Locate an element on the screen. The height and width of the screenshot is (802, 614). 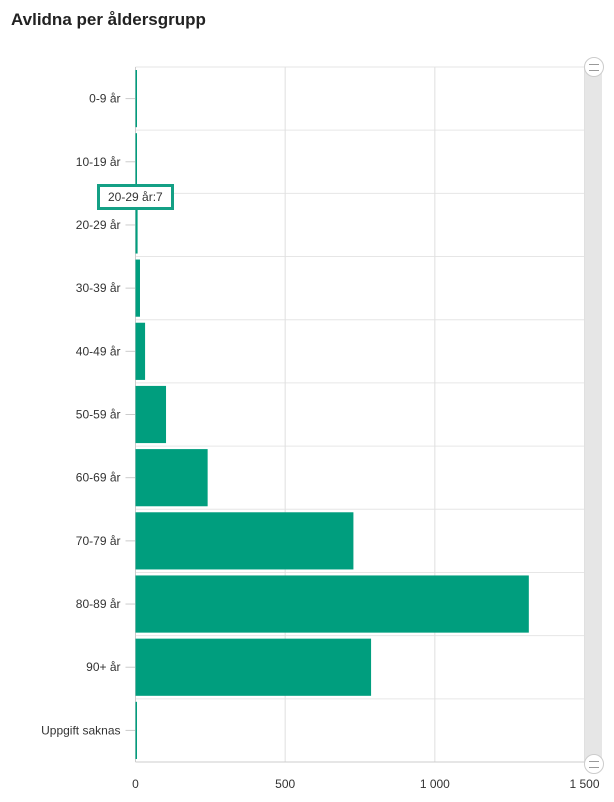
y-tick-label: Uppgift saknas is located at coordinates (80, 730).